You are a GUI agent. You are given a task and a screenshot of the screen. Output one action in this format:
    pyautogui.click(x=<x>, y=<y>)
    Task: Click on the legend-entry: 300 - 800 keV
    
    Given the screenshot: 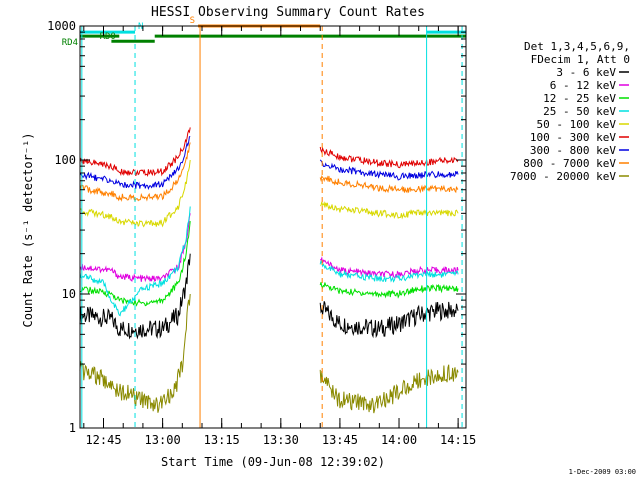 What is the action you would take?
    pyautogui.click(x=573, y=150)
    